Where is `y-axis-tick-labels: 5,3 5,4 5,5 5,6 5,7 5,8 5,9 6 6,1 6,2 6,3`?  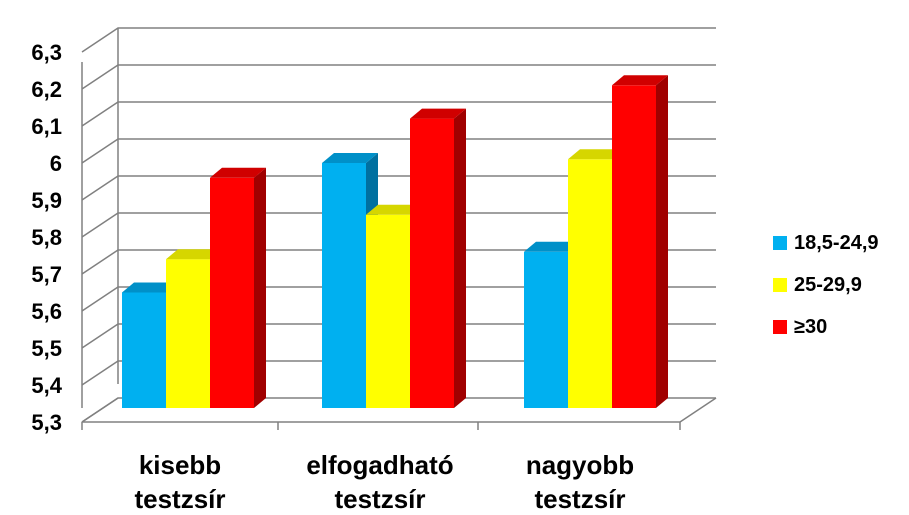 y-axis-tick-labels: 5,3 5,4 5,5 5,6 5,7 5,8 5,9 6 6,1 6,2 6,3 is located at coordinates (46, 237).